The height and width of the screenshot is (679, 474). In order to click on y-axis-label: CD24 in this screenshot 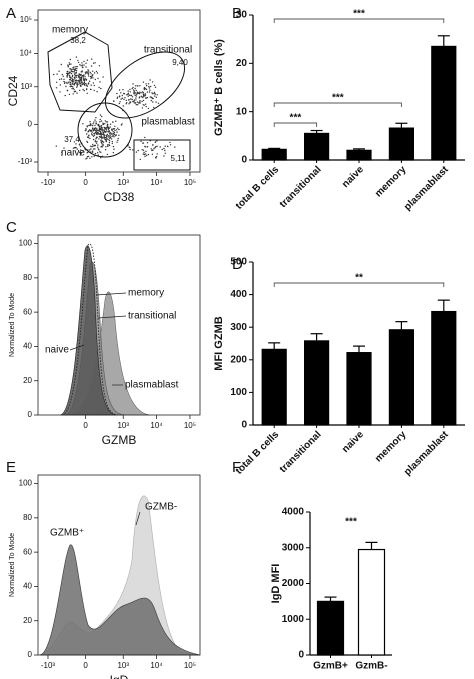, I will do `click(13, 90)`.